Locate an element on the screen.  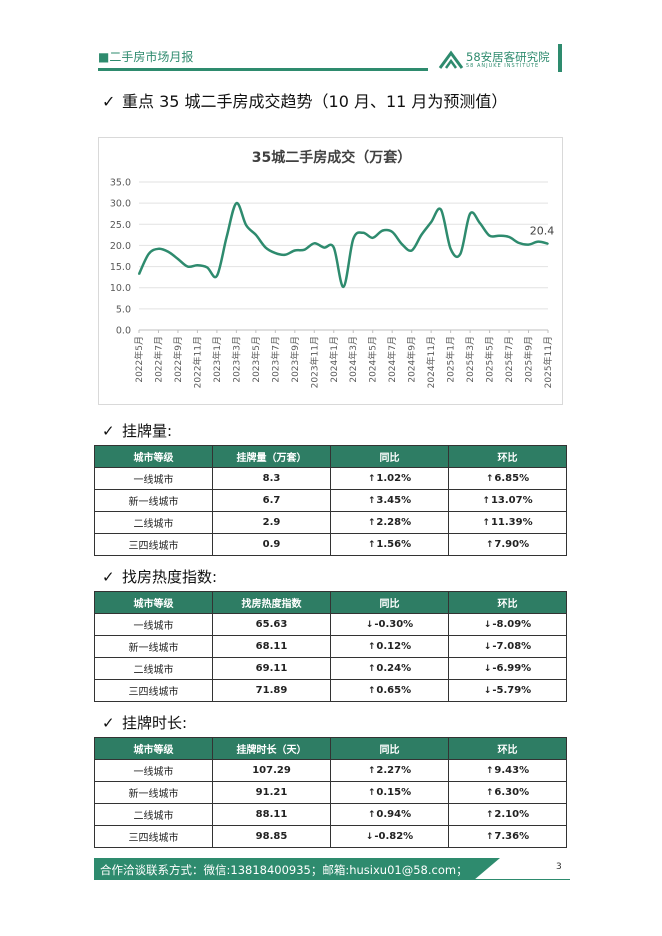
value-cell: 107.29 is located at coordinates (271, 770).